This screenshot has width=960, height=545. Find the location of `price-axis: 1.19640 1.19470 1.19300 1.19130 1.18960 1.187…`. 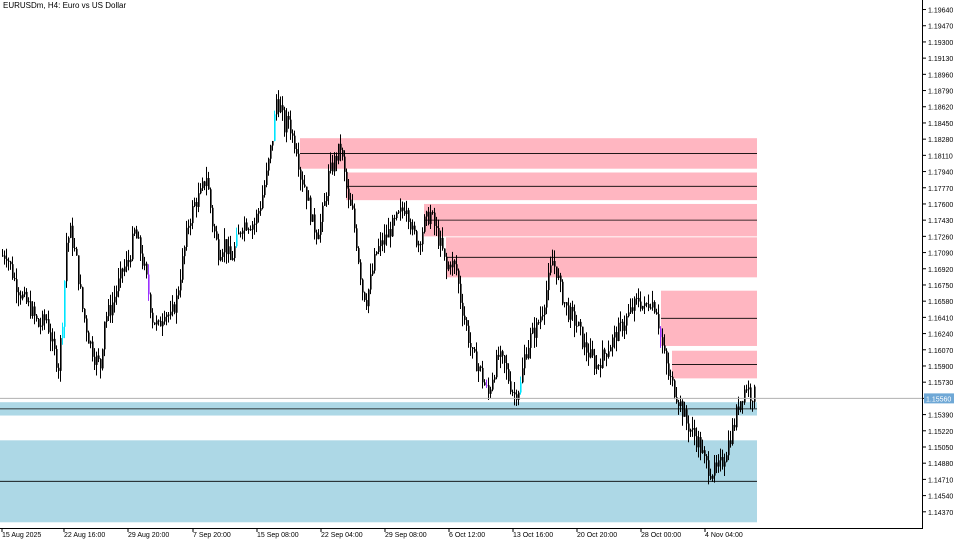

price-axis: 1.19640 1.19470 1.19300 1.19130 1.18960 1.187… is located at coordinates (937, 262).